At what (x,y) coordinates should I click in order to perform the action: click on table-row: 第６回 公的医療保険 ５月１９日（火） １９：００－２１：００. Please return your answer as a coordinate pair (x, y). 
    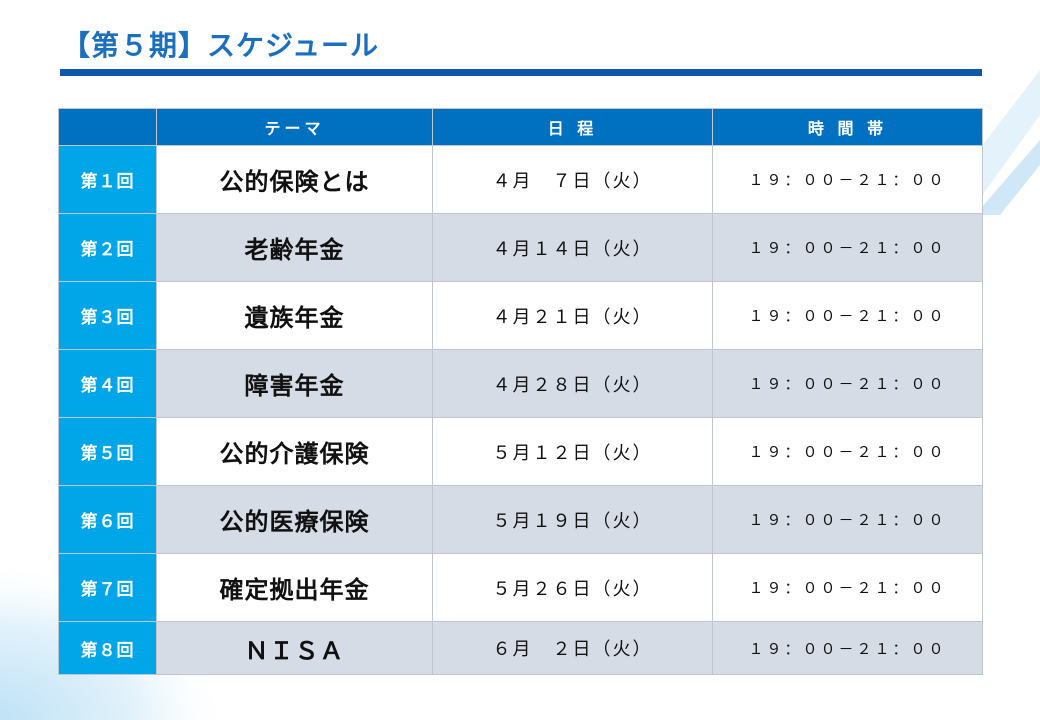
    Looking at the image, I should click on (520, 519).